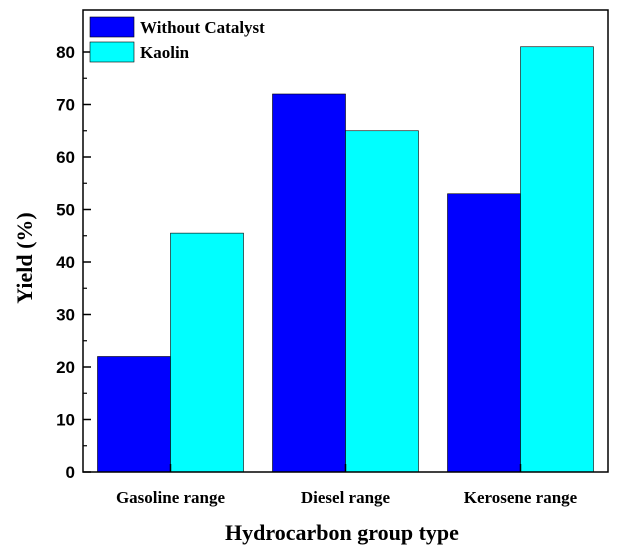 This screenshot has width=618, height=550. What do you see at coordinates (65, 420) in the screenshot?
I see `y-tick-label: 10` at bounding box center [65, 420].